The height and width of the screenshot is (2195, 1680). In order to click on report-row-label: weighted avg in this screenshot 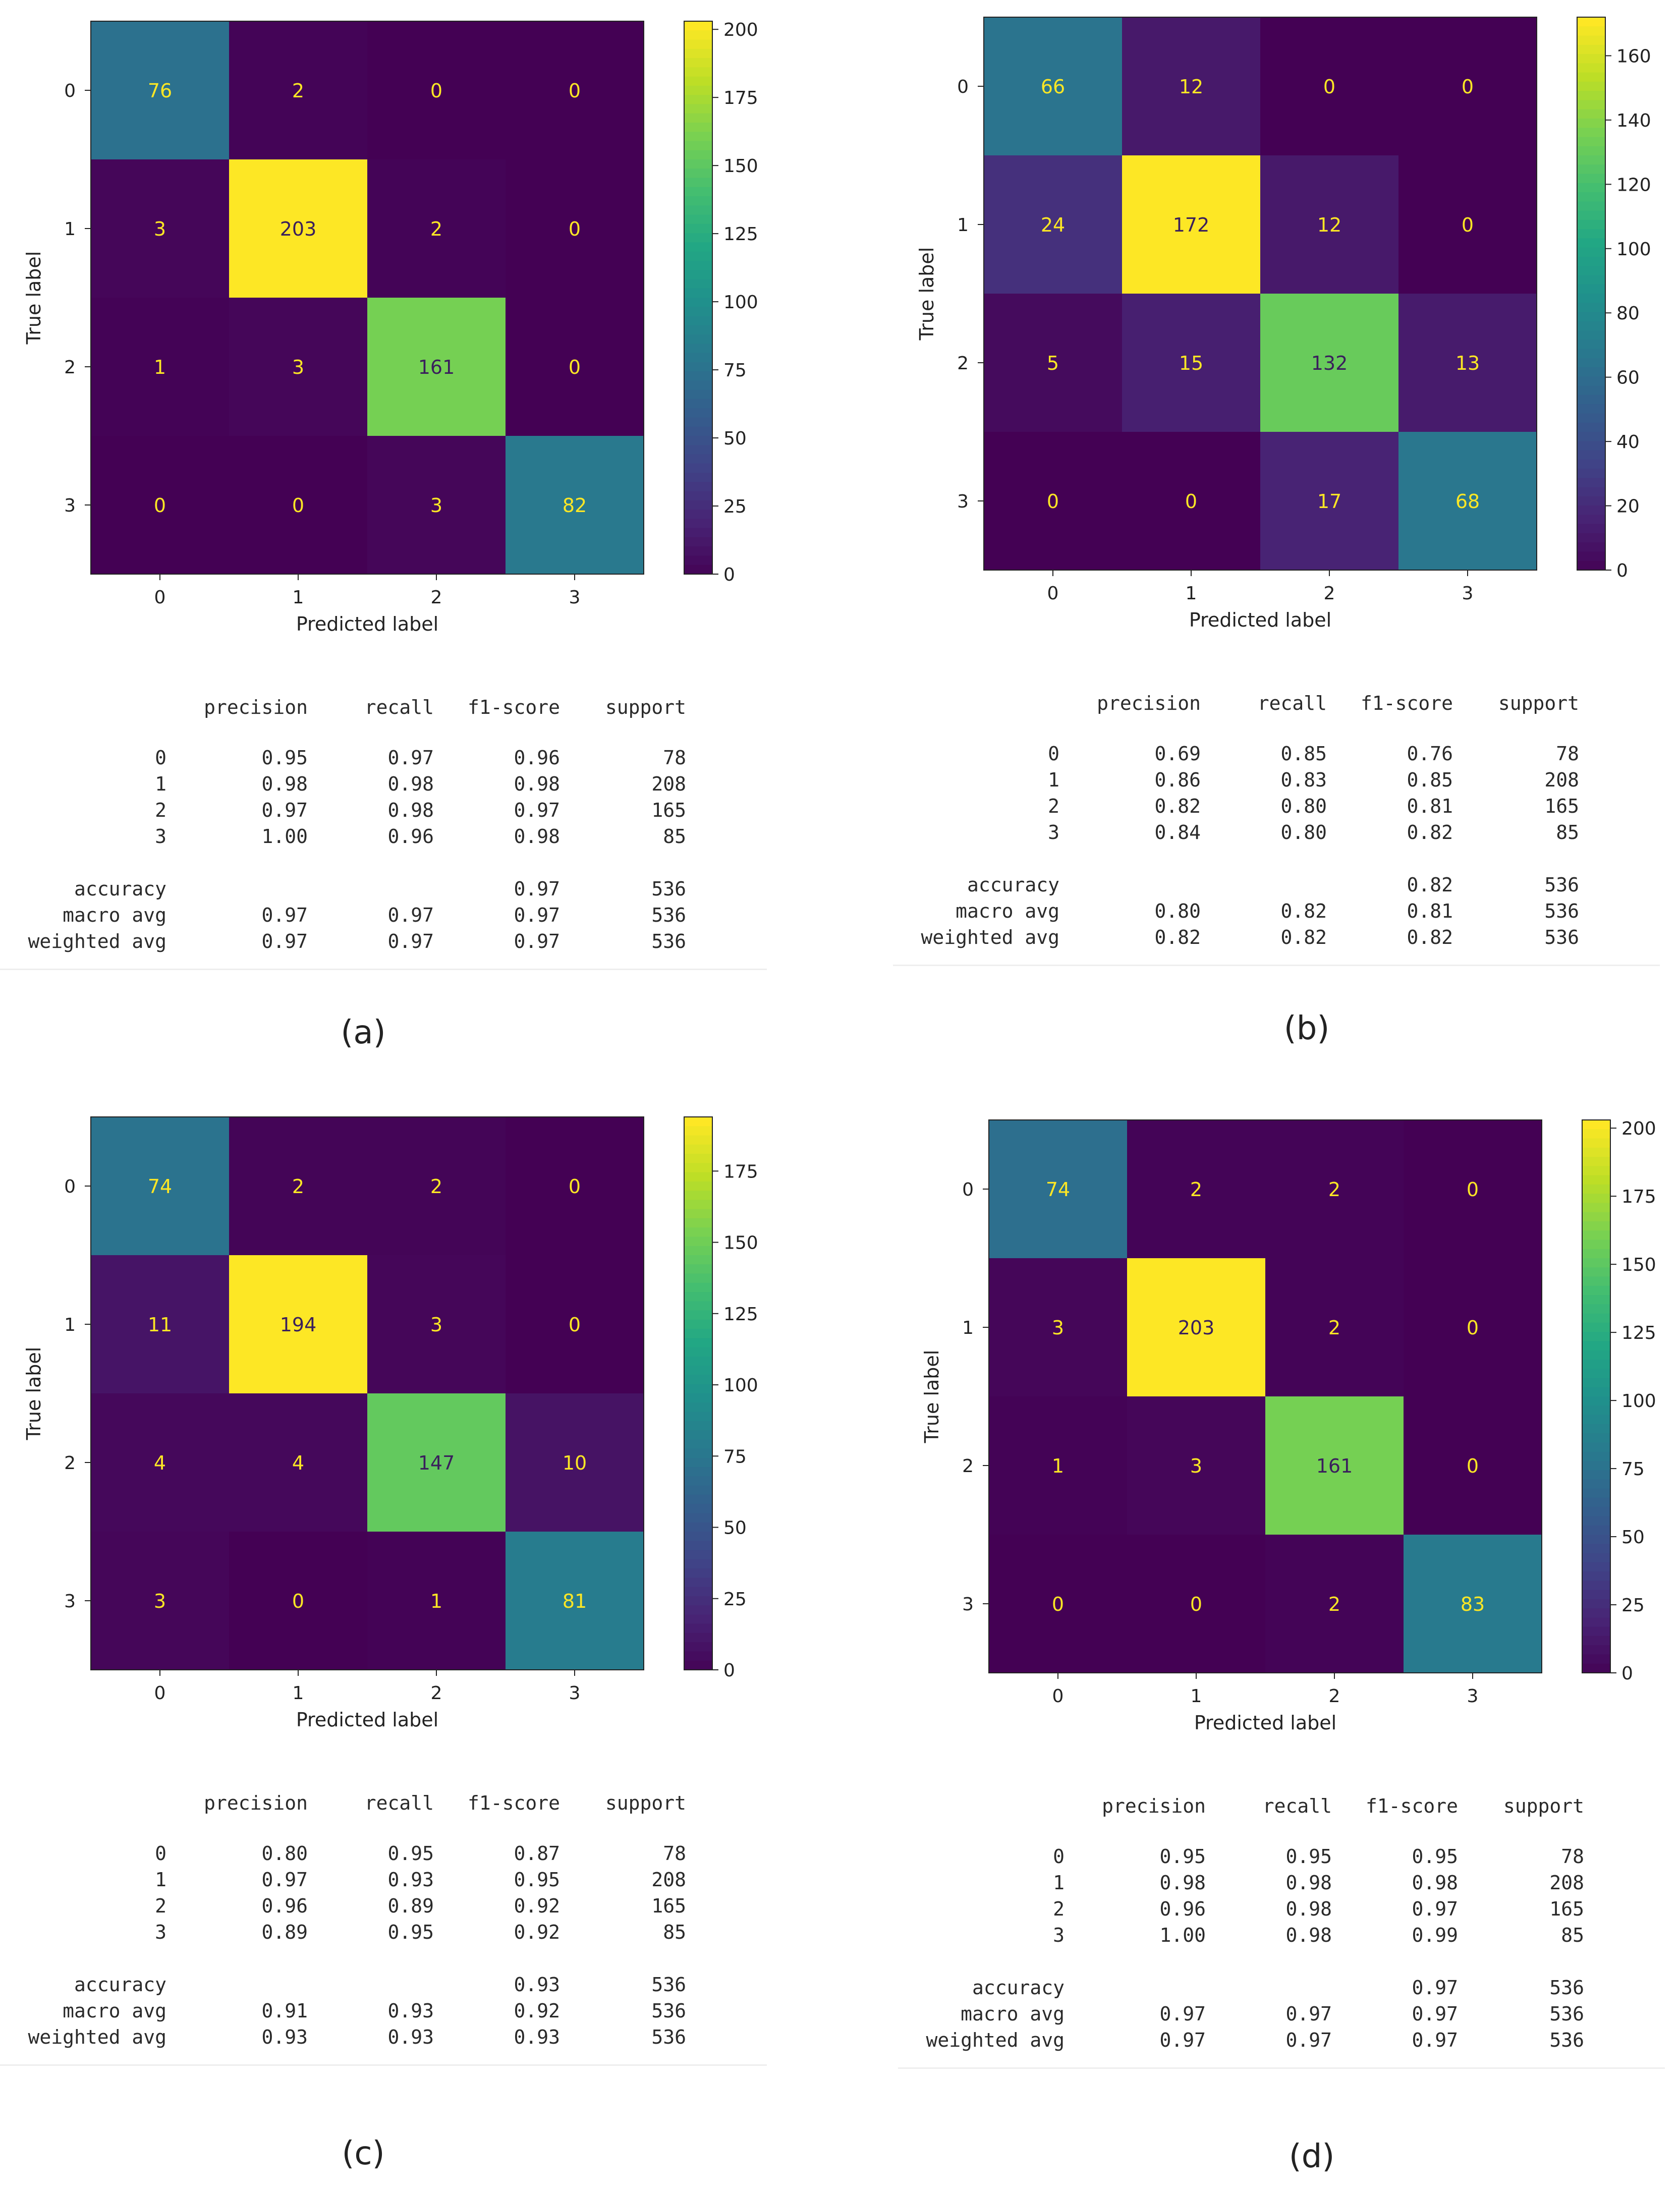, I will do `click(97, 2037)`.